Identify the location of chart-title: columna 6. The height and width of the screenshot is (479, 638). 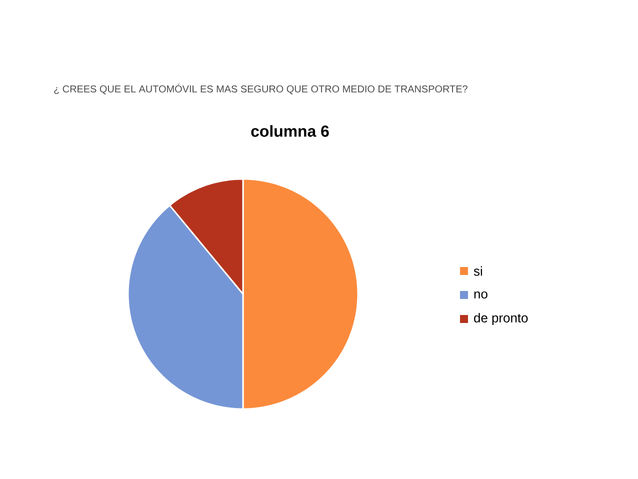
(290, 131).